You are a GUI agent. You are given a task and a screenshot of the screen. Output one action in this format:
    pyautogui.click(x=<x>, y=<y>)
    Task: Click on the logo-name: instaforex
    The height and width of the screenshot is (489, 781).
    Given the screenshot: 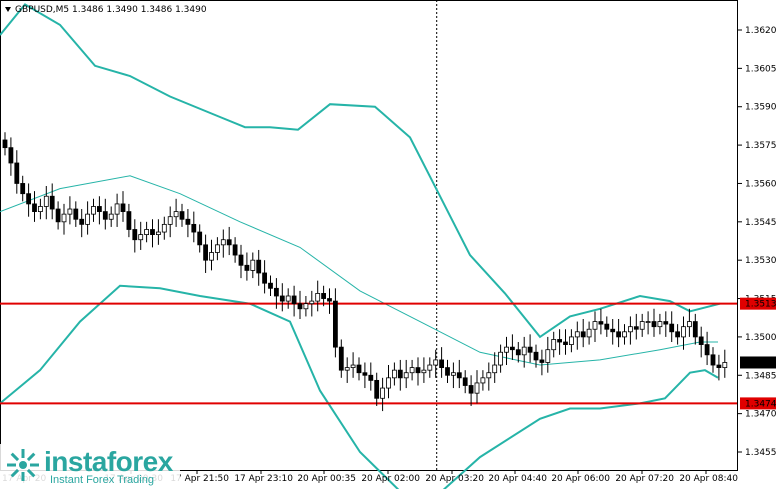 What is the action you would take?
    pyautogui.click(x=108, y=461)
    